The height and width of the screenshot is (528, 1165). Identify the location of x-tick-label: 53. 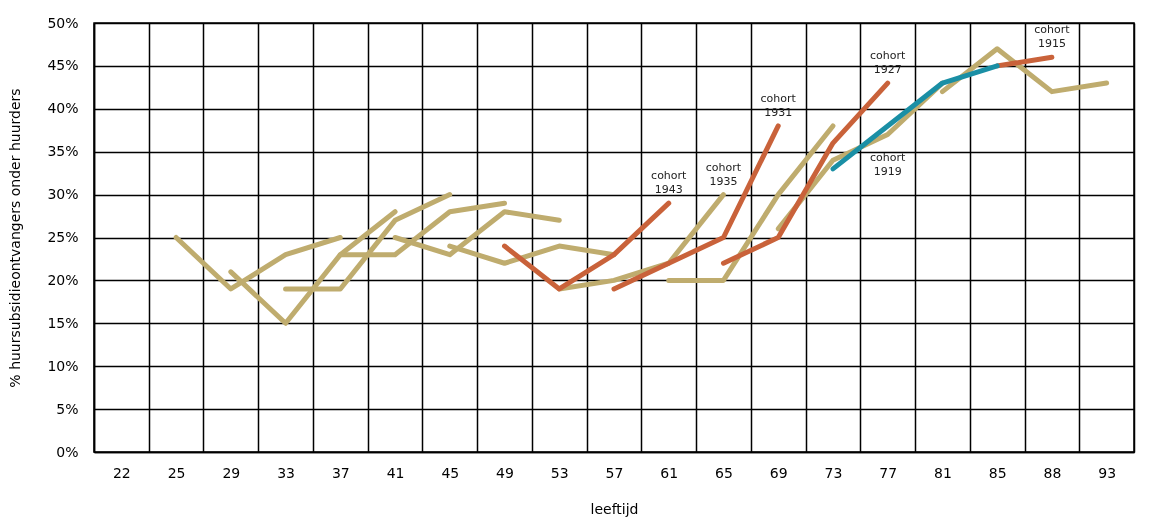
(559, 472).